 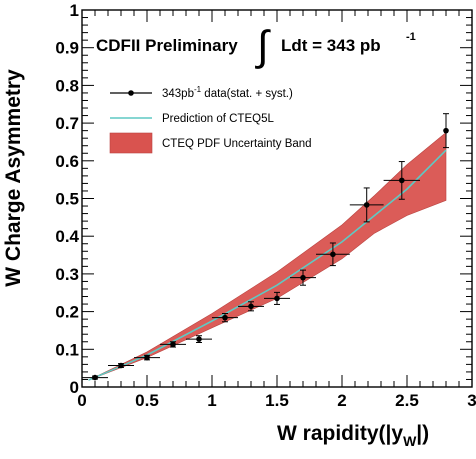 What do you see at coordinates (13, 178) in the screenshot?
I see `y-axis-label: W Charge Asymmetry` at bounding box center [13, 178].